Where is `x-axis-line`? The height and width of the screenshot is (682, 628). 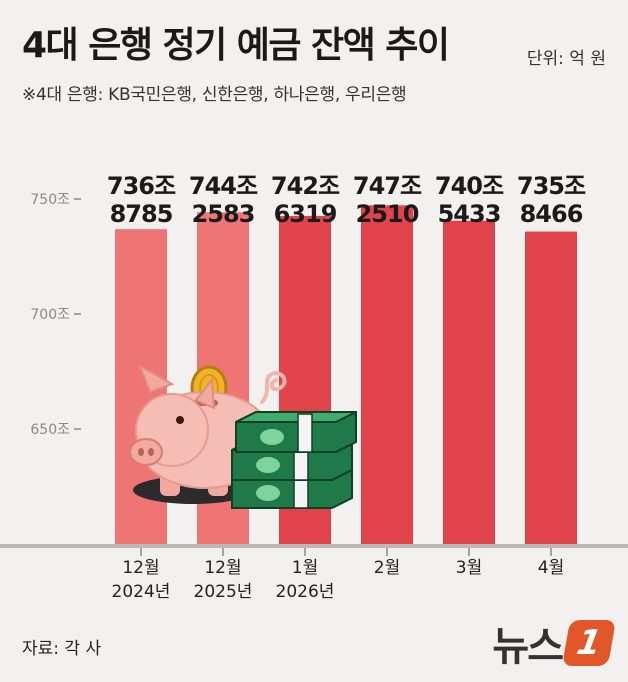 x-axis-line is located at coordinates (314, 546).